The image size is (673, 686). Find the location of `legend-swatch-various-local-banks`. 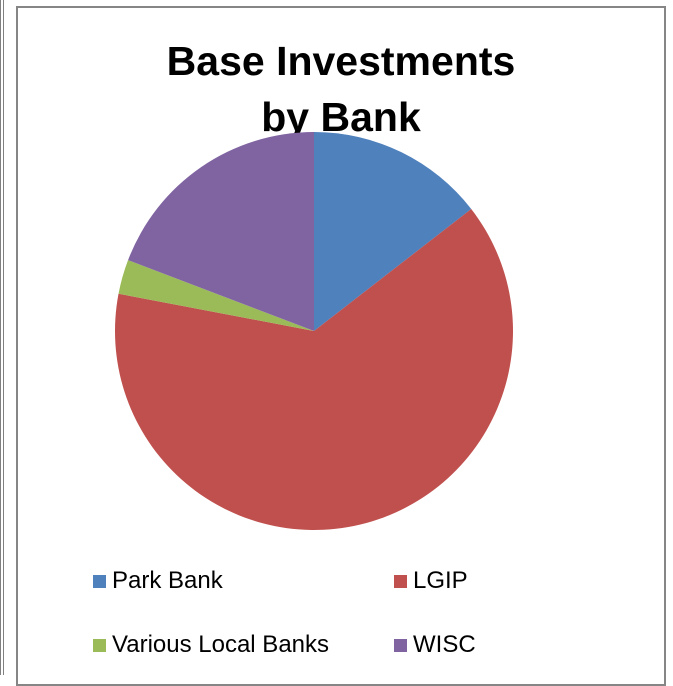

legend-swatch-various-local-banks is located at coordinates (99, 645).